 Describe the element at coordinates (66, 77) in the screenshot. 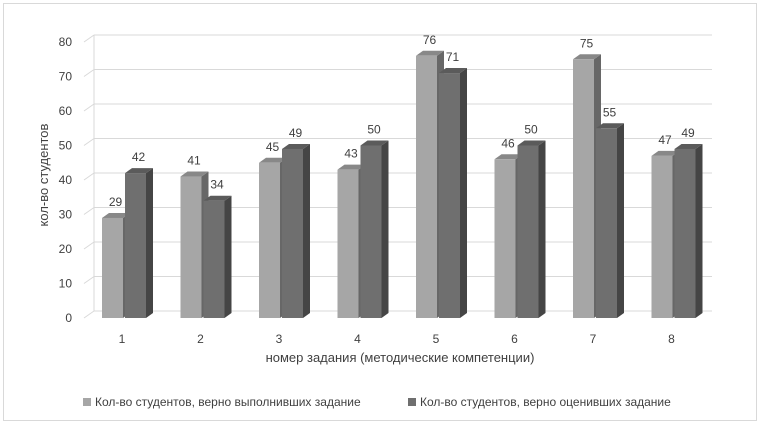

I see `y-tick-label: 70` at that location.